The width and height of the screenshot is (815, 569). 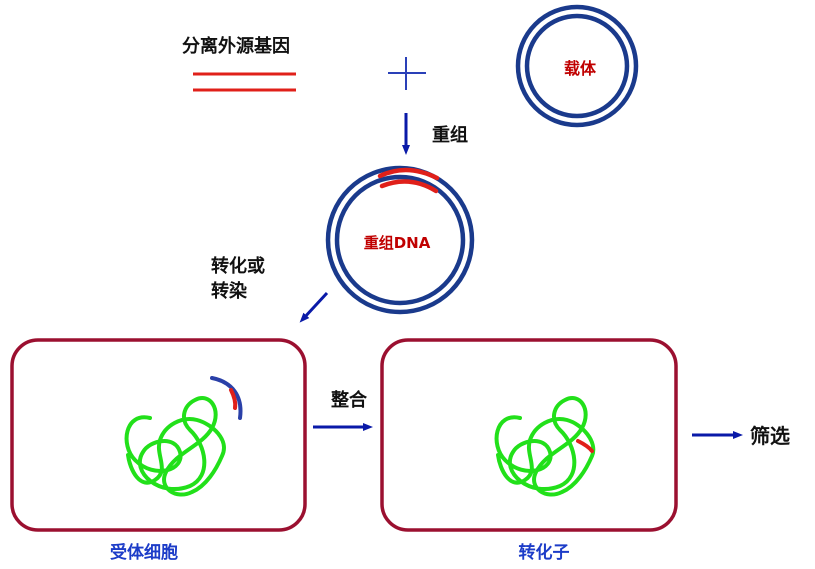 I want to click on recombinant-plasmid, so click(x=400, y=240).